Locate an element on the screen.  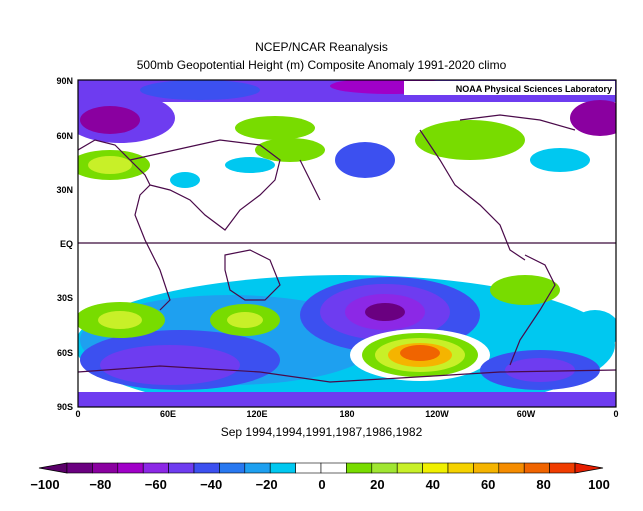
title-line-1: NCEP/NCAR Reanalysis is located at coordinates (321, 47).